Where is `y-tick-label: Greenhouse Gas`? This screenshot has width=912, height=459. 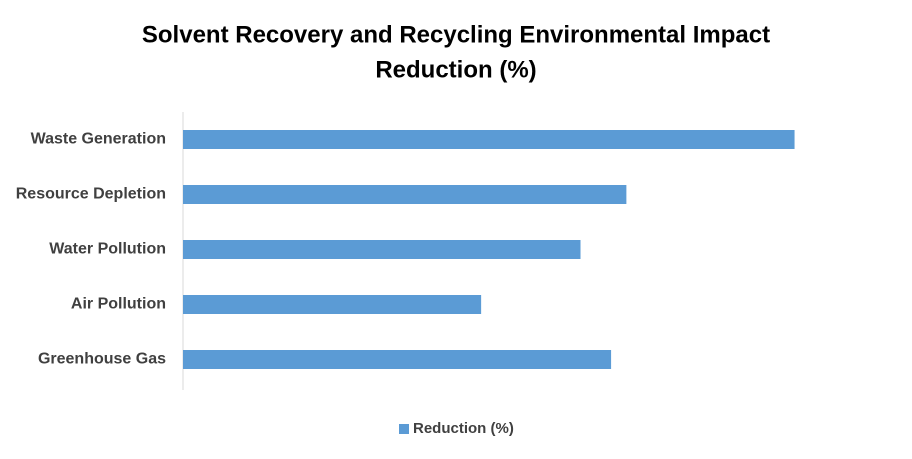
y-tick-label: Greenhouse Gas is located at coordinates (102, 359).